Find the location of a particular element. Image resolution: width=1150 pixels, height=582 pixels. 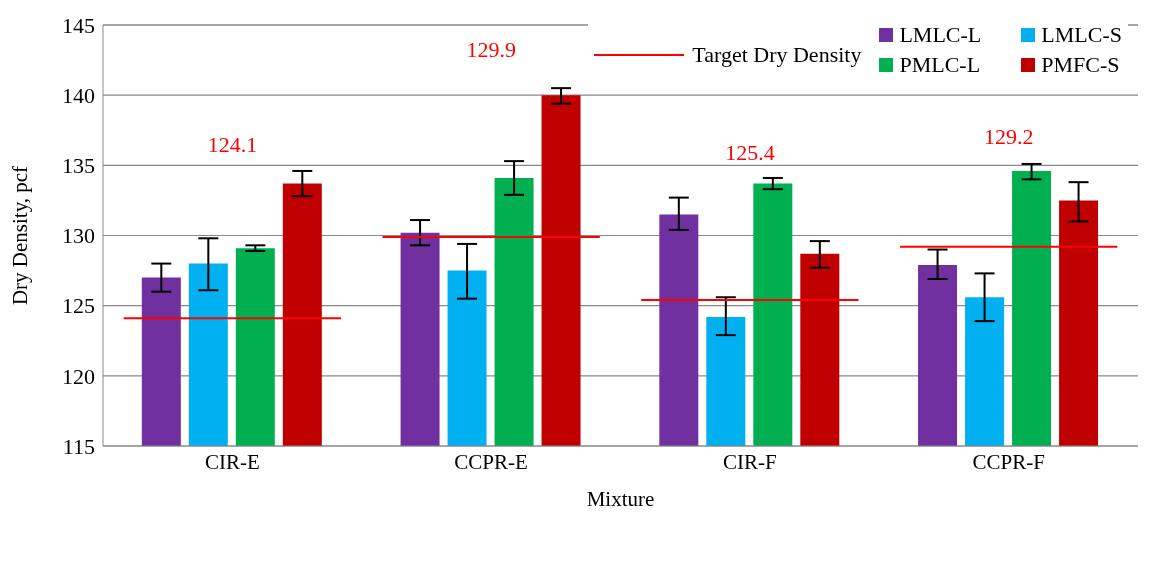

x-axis-title: Mixture is located at coordinates (620, 499).